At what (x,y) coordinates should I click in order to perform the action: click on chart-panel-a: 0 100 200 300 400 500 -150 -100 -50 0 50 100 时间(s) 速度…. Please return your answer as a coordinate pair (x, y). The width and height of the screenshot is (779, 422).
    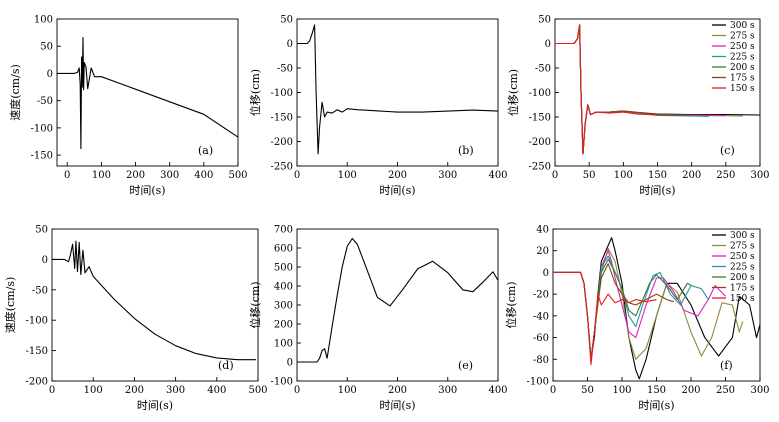
    Looking at the image, I should click on (128, 106).